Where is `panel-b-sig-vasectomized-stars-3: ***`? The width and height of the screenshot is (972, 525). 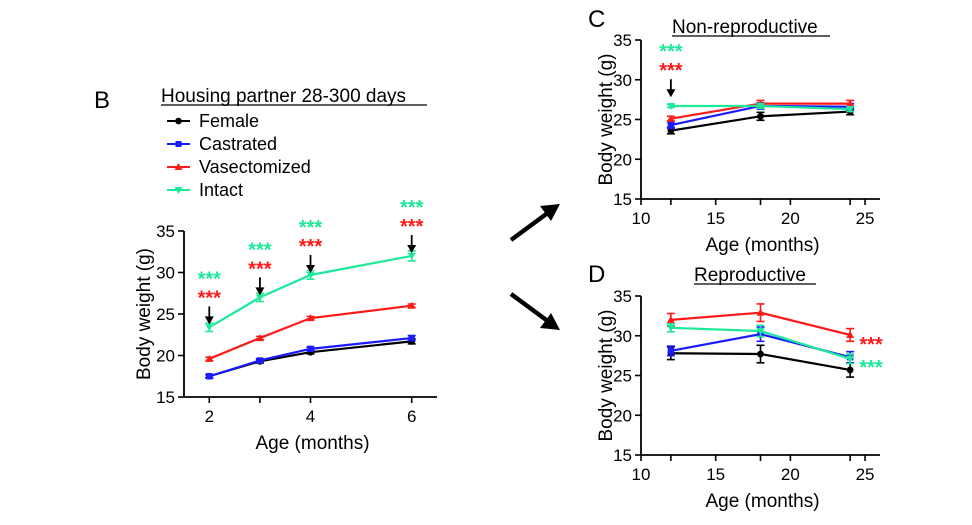 panel-b-sig-vasectomized-stars-3: *** is located at coordinates (412, 227).